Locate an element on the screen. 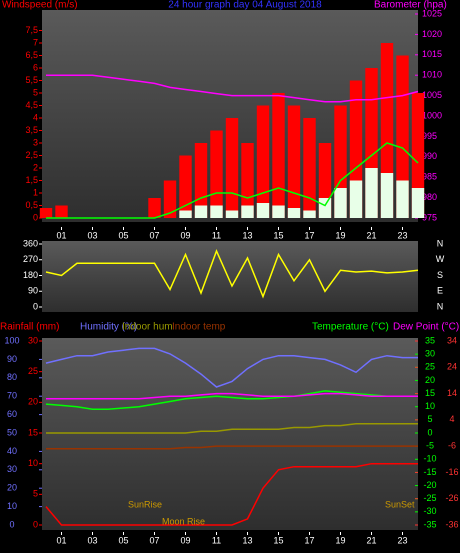 The image size is (460, 553). x-tick-label: 09 is located at coordinates (185, 235).